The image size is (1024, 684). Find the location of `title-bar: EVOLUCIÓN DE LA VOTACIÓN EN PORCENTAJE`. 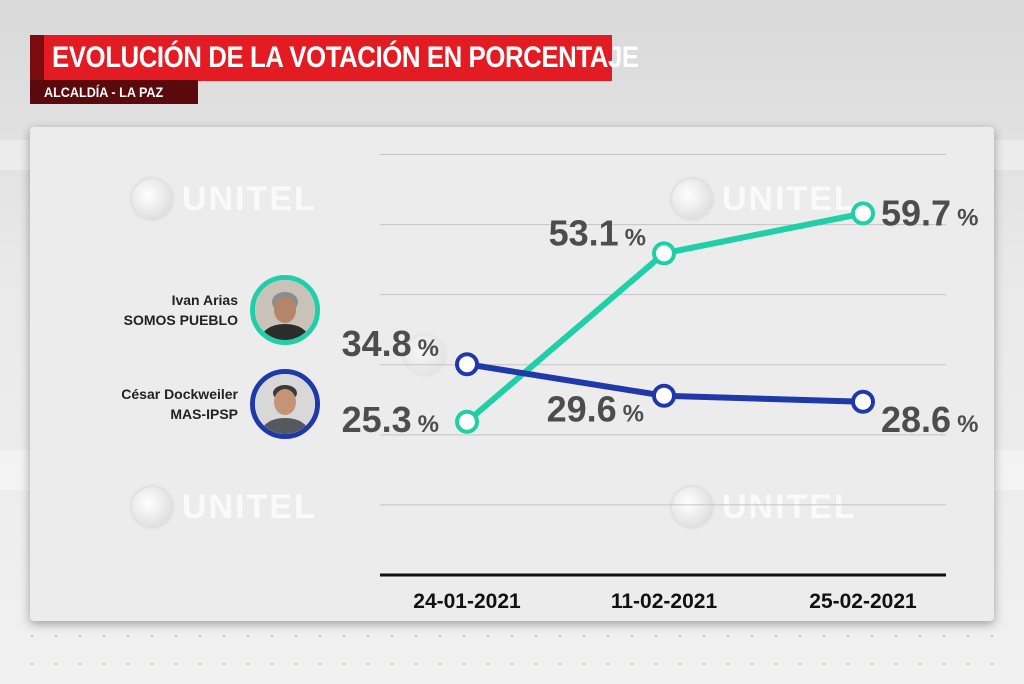

title-bar: EVOLUCIÓN DE LA VOTACIÓN EN PORCENTAJE is located at coordinates (334, 58).